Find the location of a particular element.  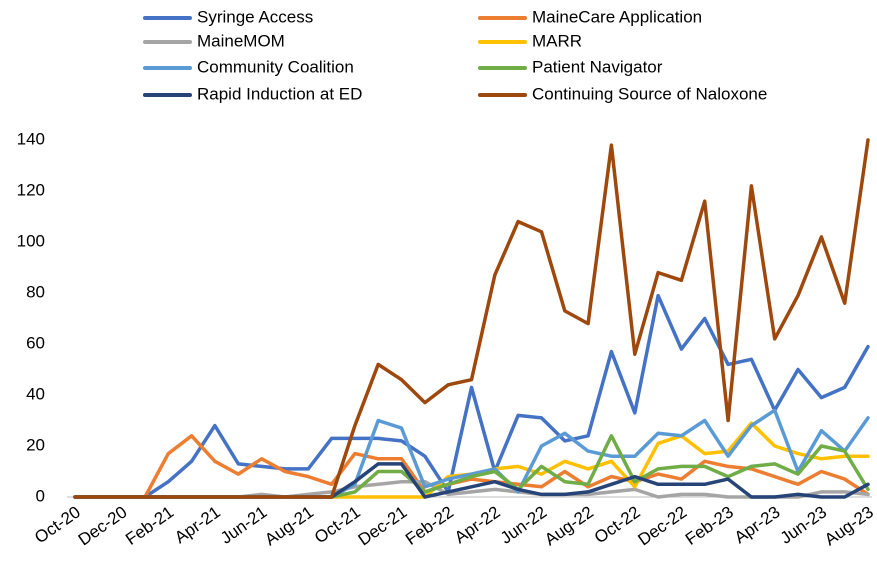

x-tick-label: Aug-21 is located at coordinates (289, 525).